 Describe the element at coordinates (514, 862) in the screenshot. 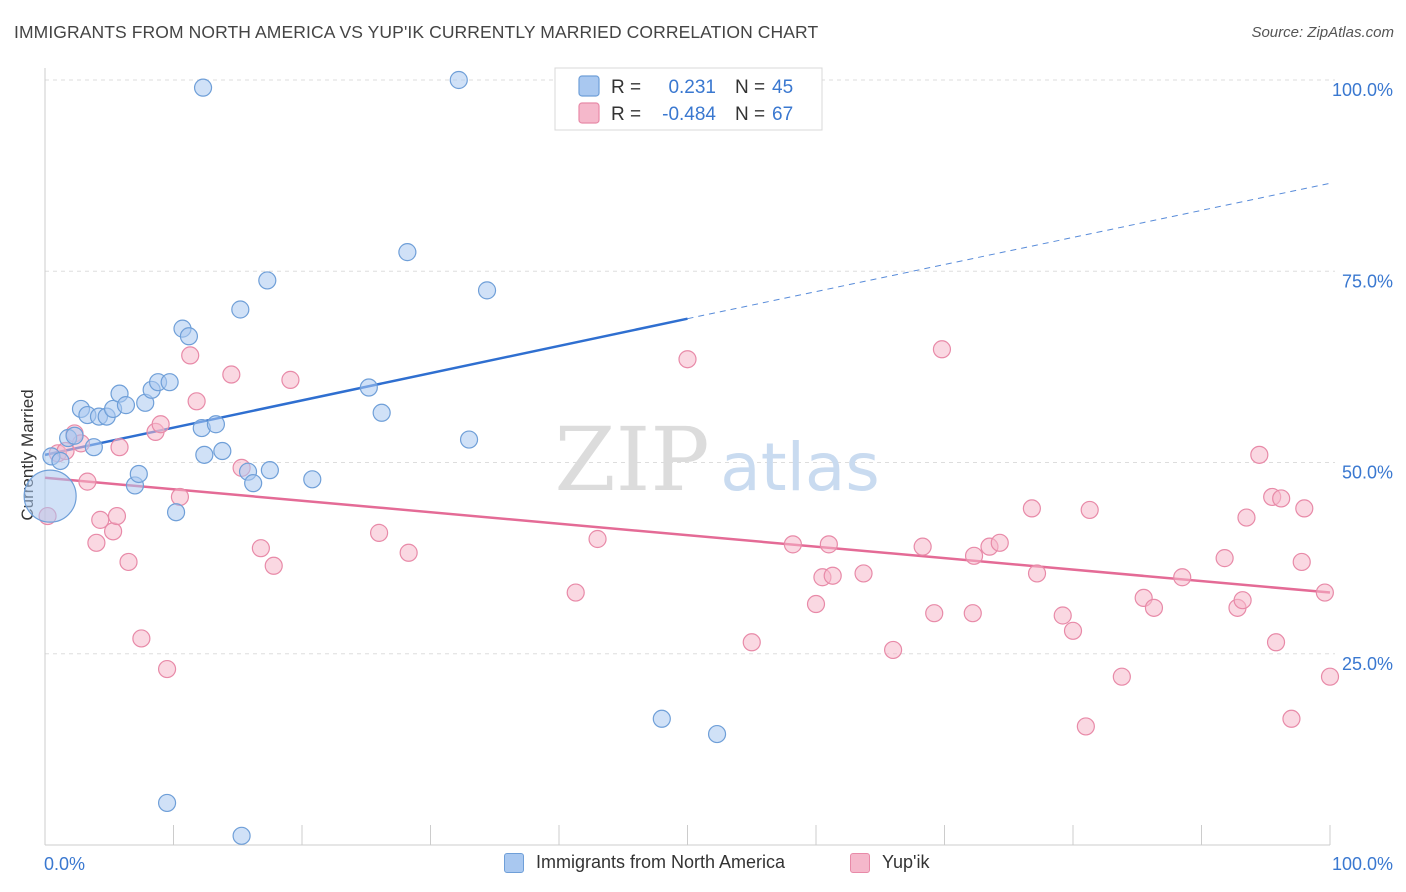

I see `legend-swatch-blue` at that location.